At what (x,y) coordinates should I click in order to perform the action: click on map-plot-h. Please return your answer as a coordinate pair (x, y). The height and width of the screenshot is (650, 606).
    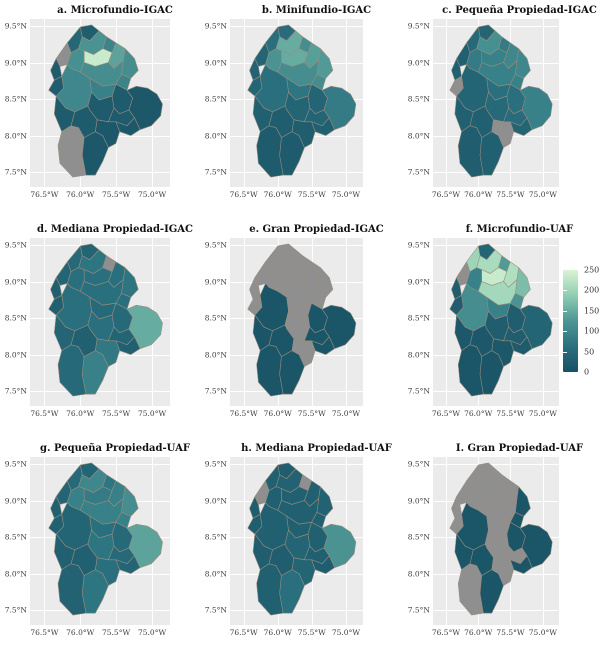
    Looking at the image, I should click on (296, 541).